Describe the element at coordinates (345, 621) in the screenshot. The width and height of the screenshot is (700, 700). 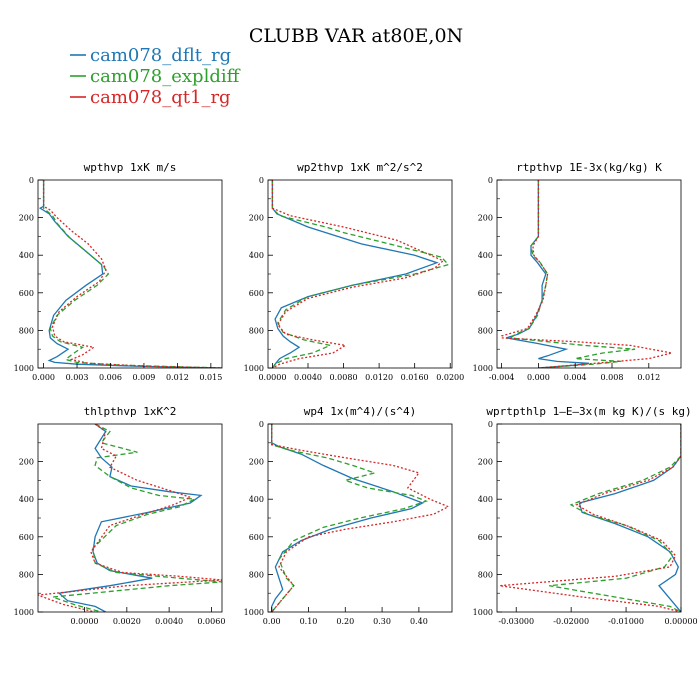
I see `x-tick-label: 0.20` at that location.